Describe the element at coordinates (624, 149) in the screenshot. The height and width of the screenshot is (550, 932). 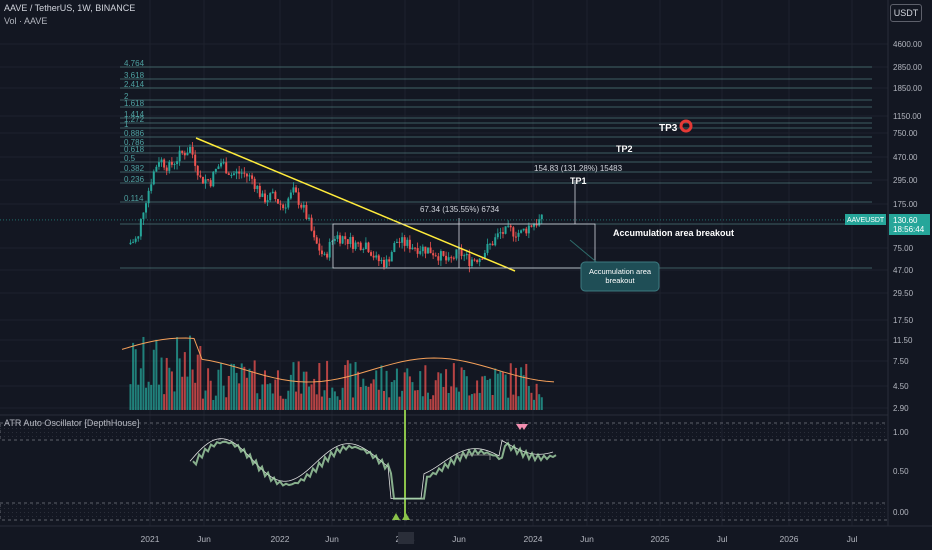
I see `tp2-label: TP2` at that location.